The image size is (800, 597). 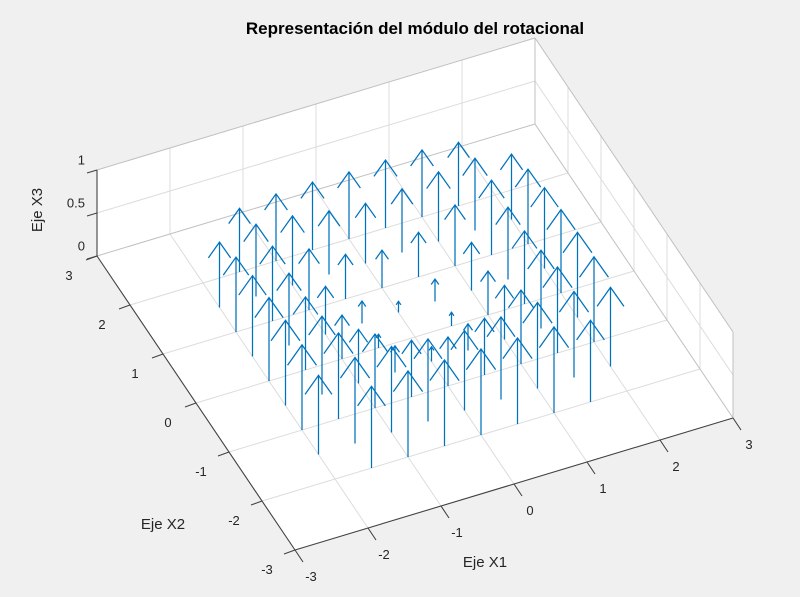 What do you see at coordinates (485, 562) in the screenshot?
I see `x-axis-label: Eje X1` at bounding box center [485, 562].